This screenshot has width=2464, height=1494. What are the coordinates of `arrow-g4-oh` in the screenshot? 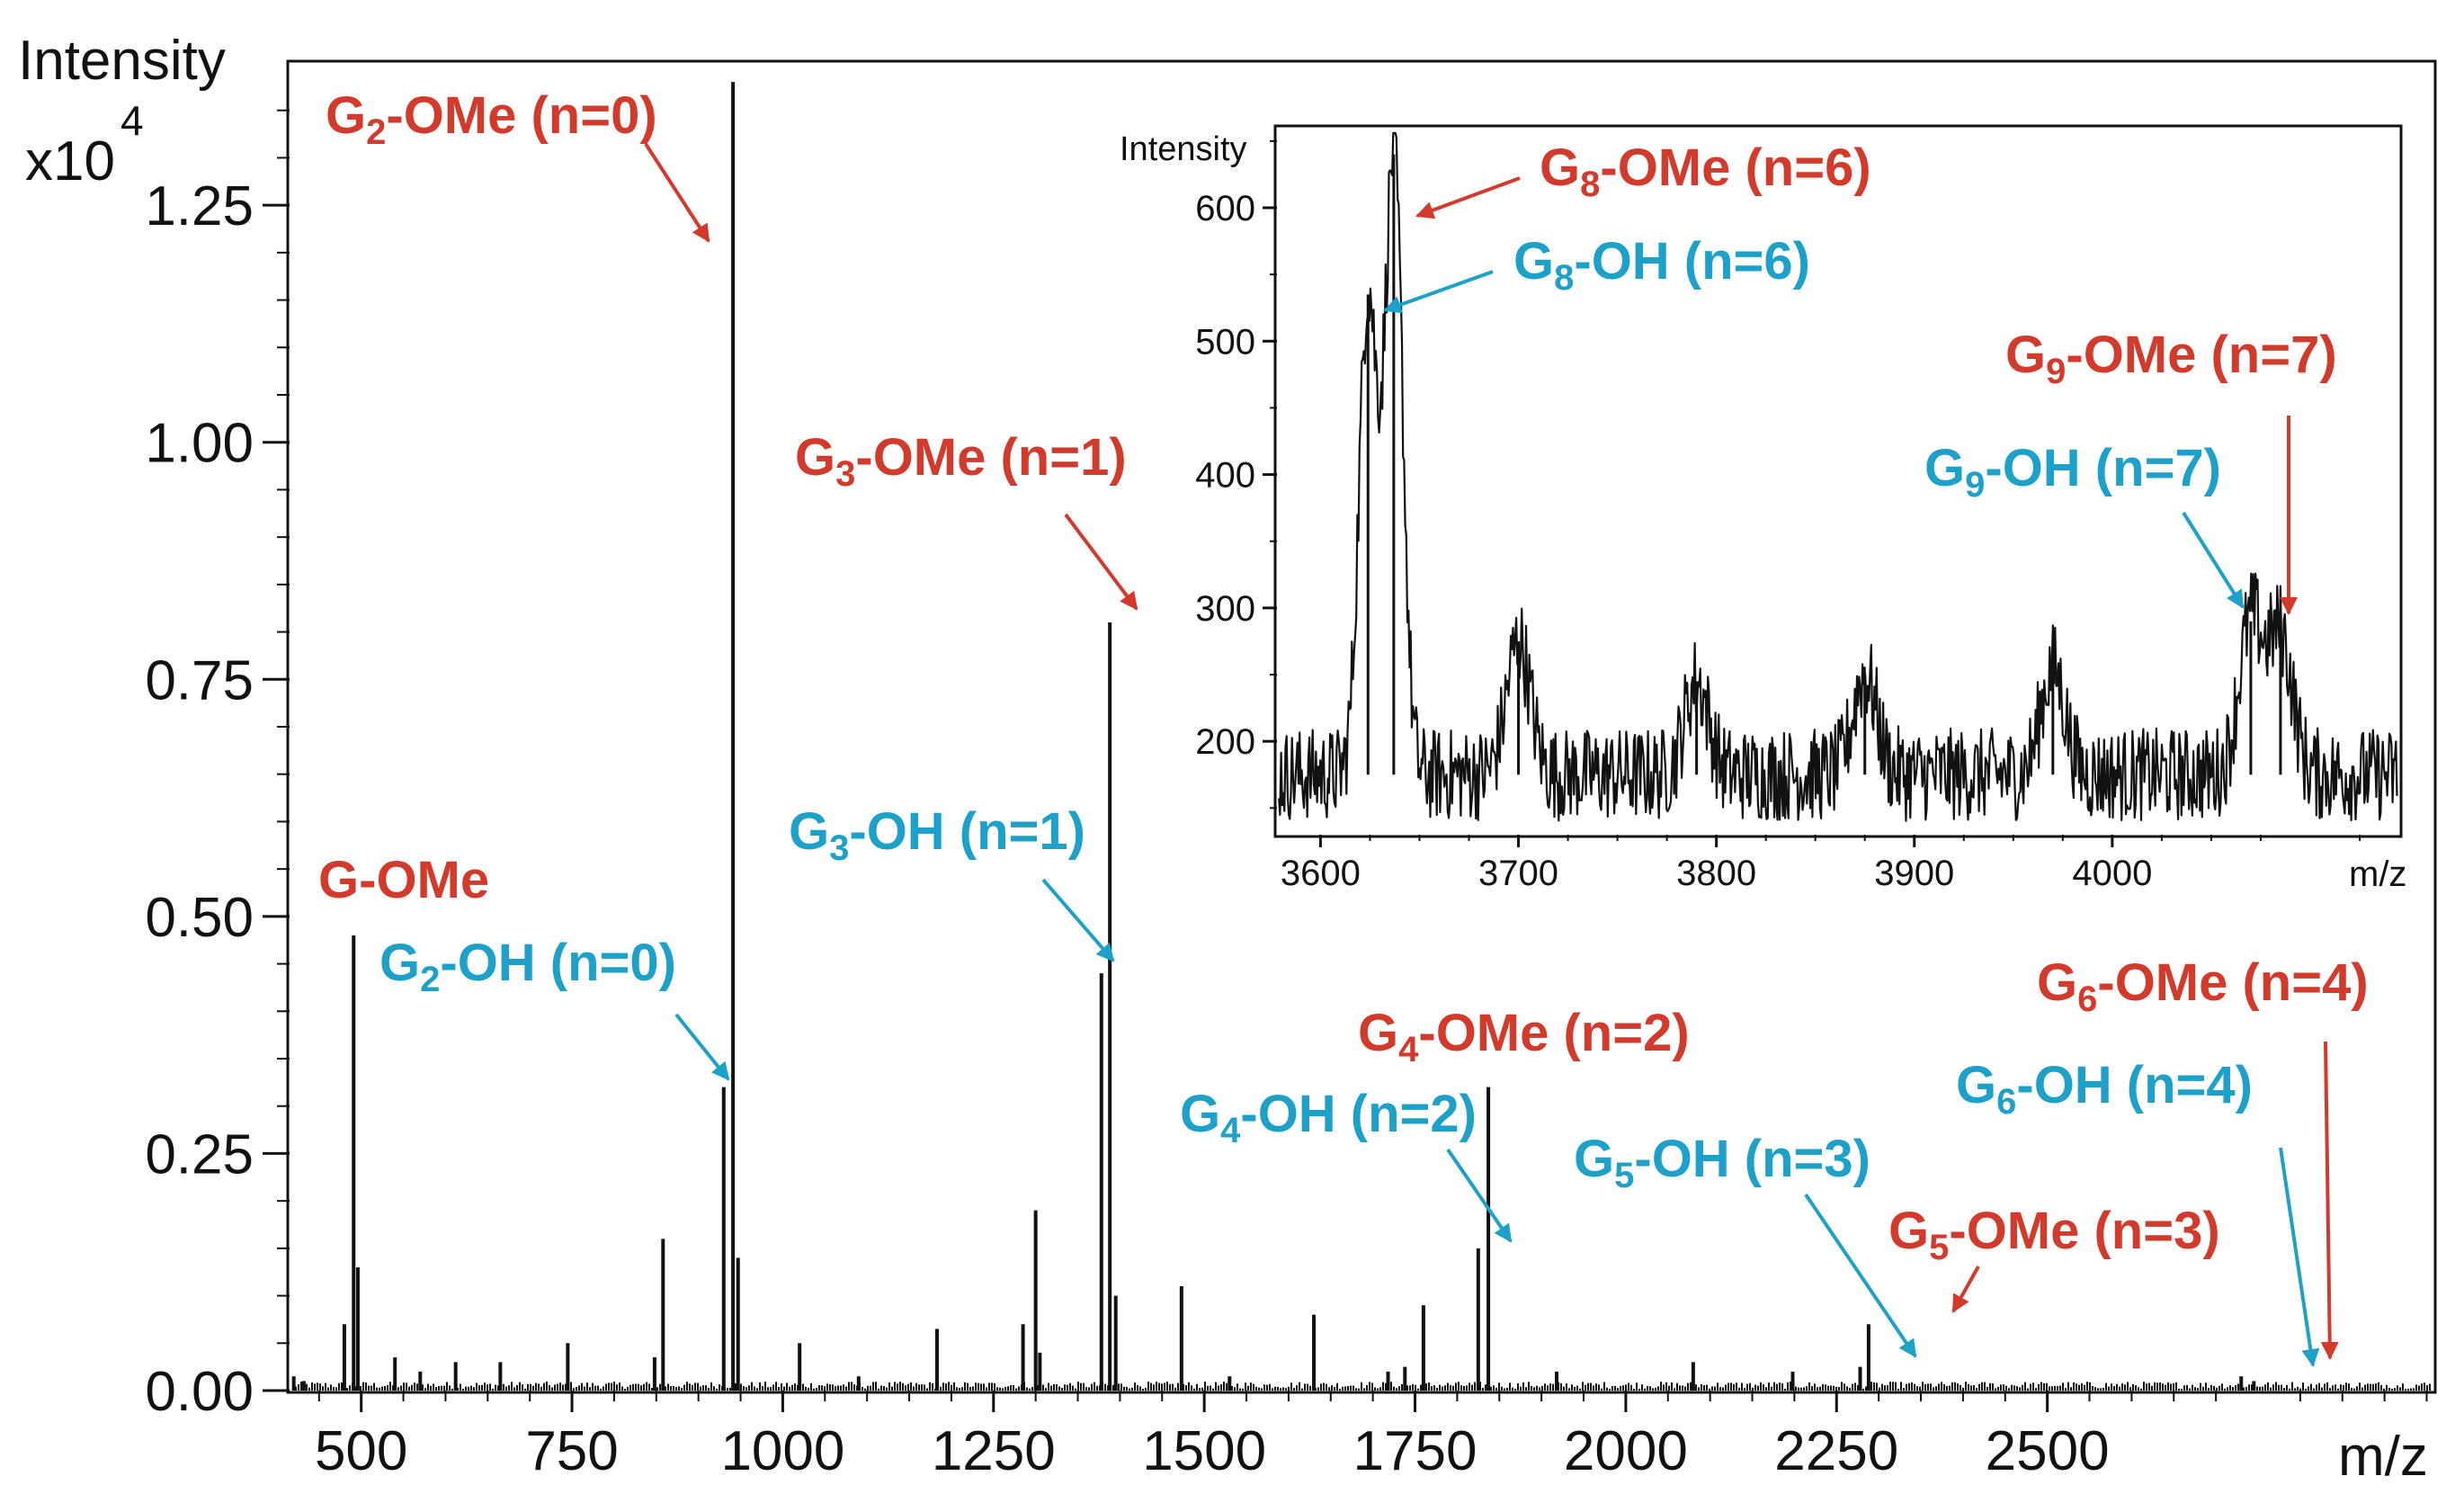 It's located at (1479, 1196).